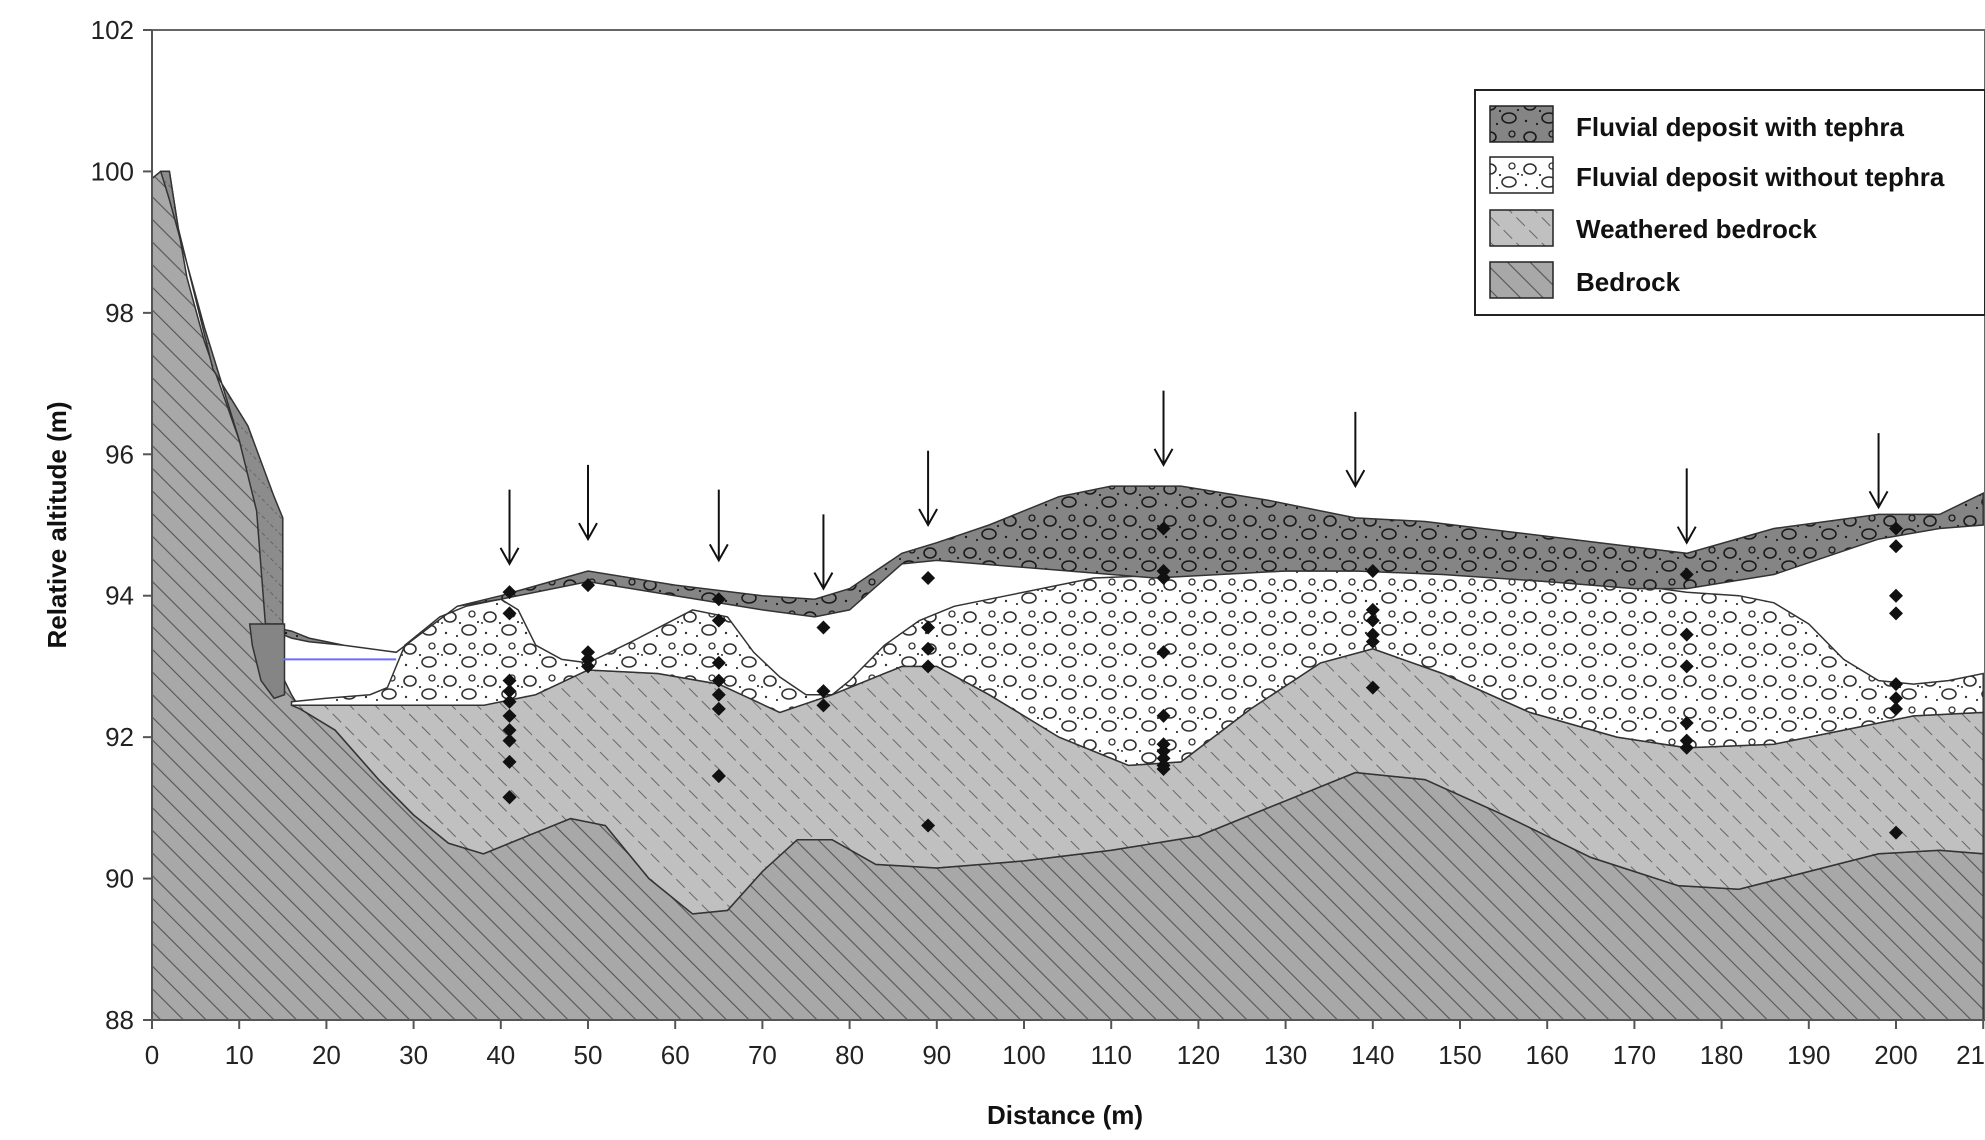 The image size is (1985, 1140). I want to click on y-tick-label: 102, so click(112, 30).